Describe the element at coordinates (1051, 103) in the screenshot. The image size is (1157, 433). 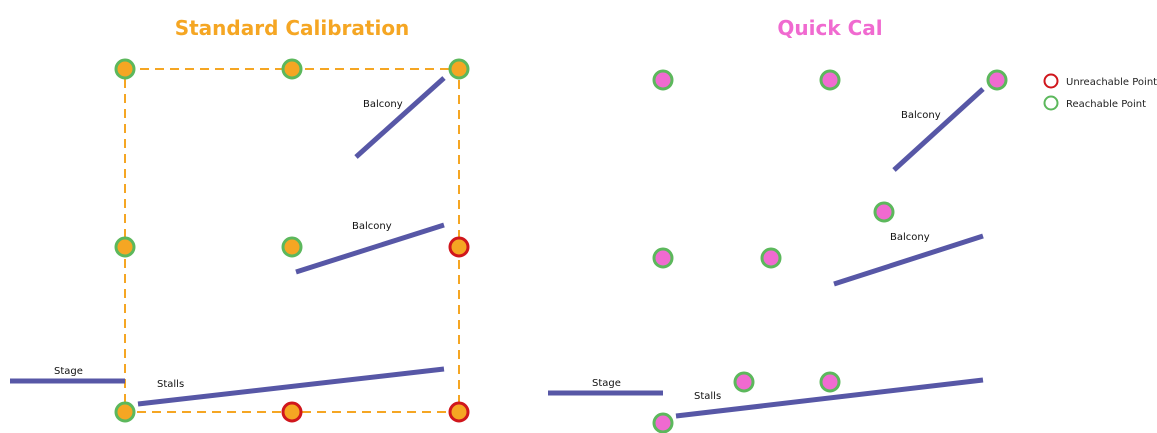
I see `reachable-point-legend-icon` at that location.